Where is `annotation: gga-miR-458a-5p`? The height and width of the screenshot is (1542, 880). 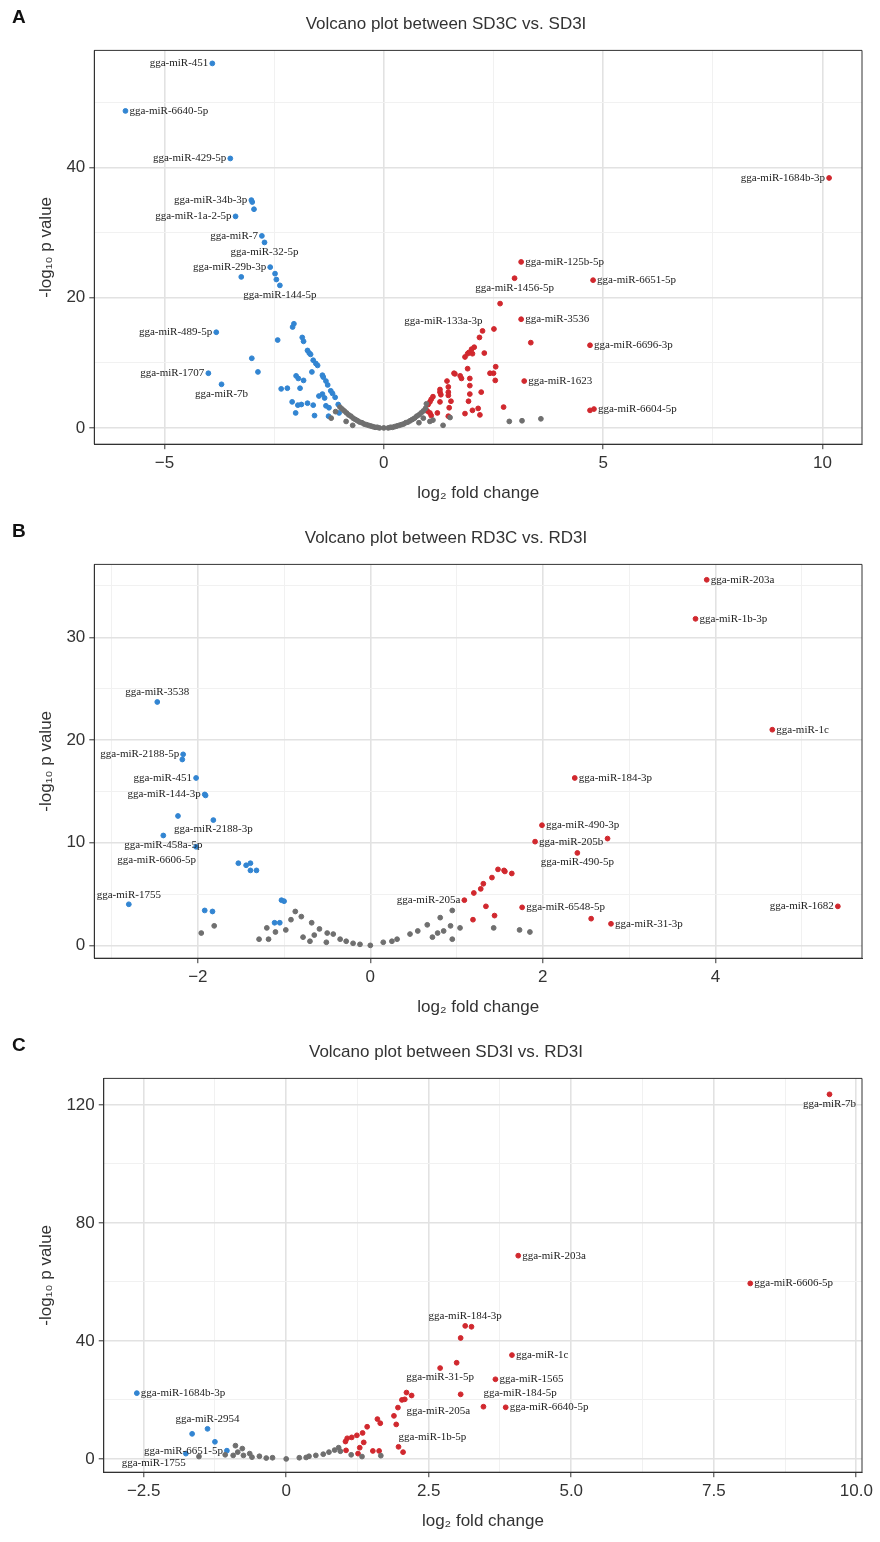 annotation: gga-miR-458a-5p is located at coordinates (163, 843).